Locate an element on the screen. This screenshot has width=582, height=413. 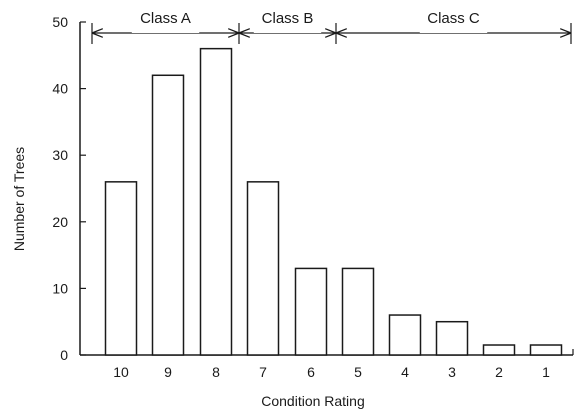
class-annotations: Class A Class B Class C is located at coordinates (331, 27).